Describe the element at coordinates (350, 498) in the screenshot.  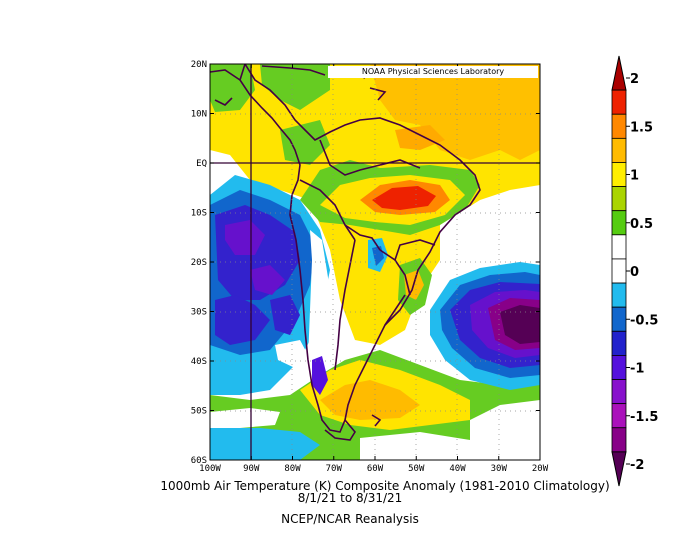
I see `date-range: 8/1/21 to 8/31/21` at that location.